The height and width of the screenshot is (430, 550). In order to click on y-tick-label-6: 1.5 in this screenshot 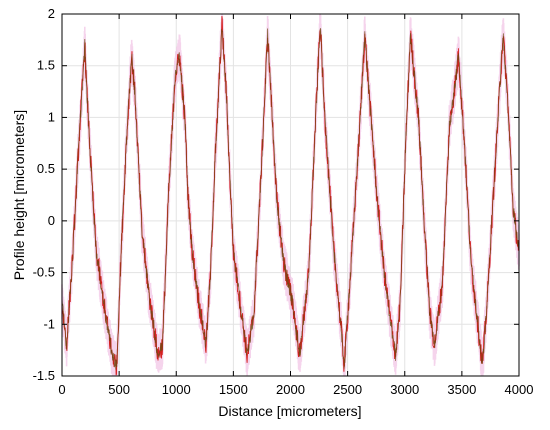, I will do `click(46, 65)`.